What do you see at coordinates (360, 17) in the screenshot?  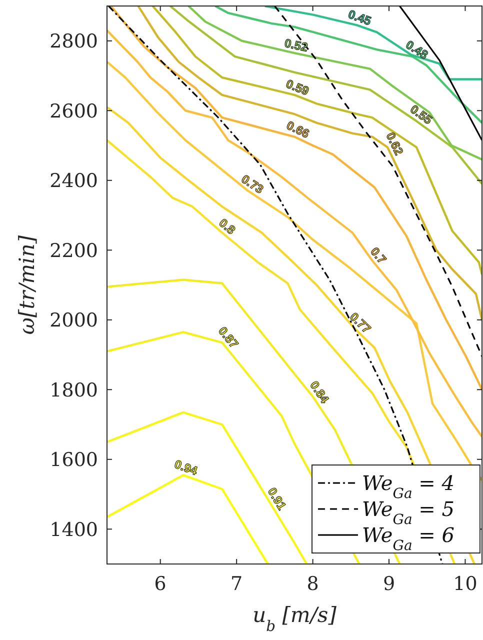 I see `text: 0.45` at bounding box center [360, 17].